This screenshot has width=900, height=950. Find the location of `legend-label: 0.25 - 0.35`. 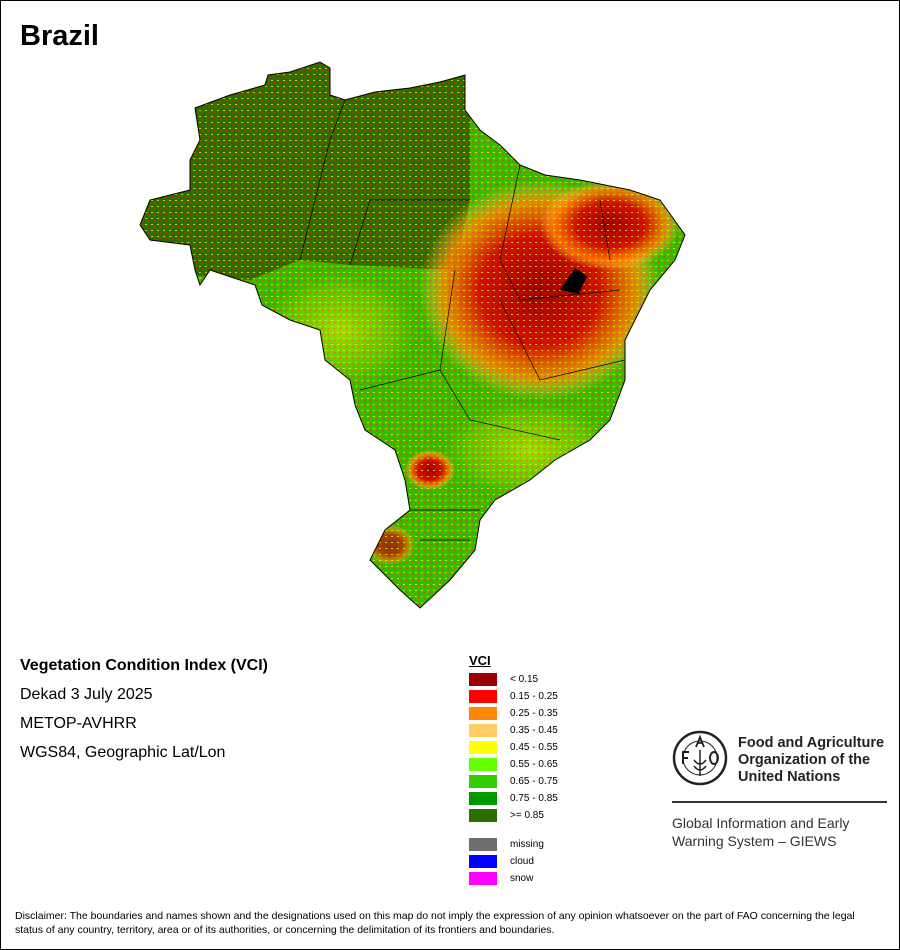

legend-label: 0.25 - 0.35 is located at coordinates (534, 713).